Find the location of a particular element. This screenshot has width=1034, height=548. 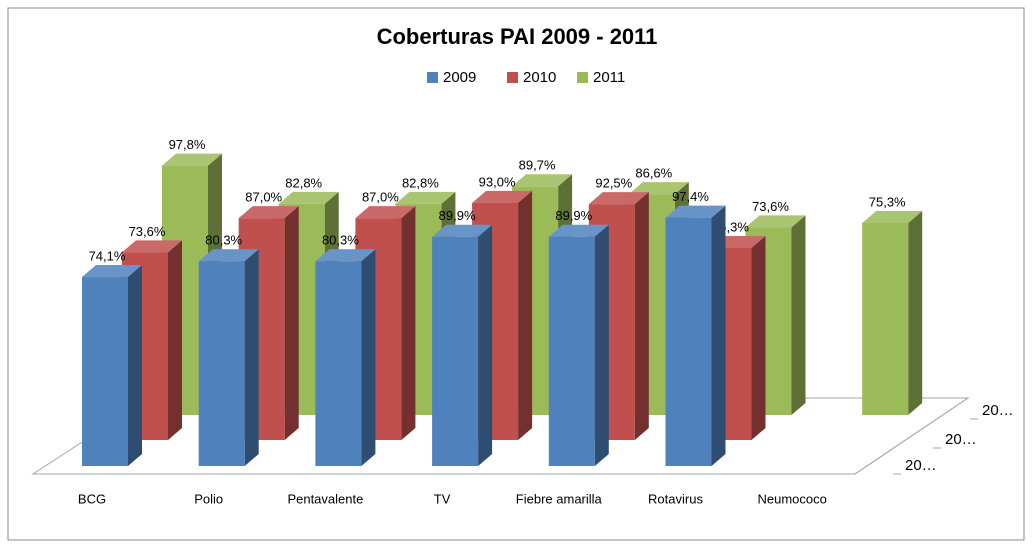

value-label: 97,4% is located at coordinates (690, 196).